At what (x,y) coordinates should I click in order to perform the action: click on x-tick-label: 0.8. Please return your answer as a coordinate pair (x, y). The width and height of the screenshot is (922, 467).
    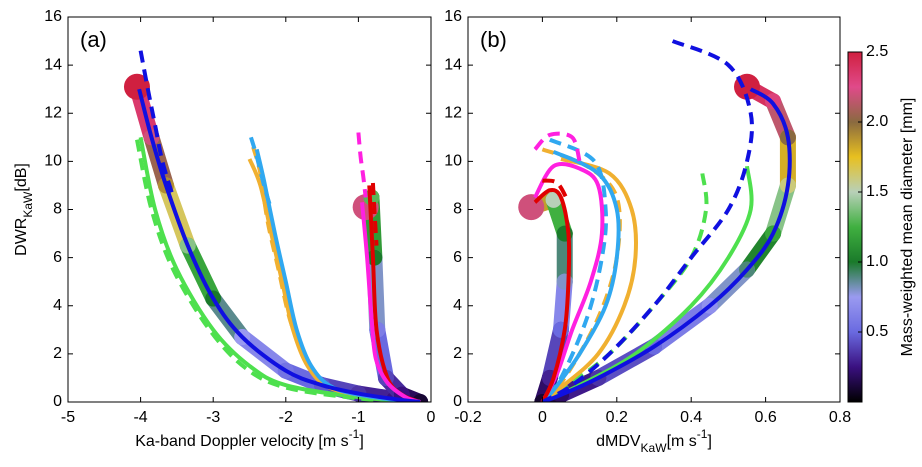
    Looking at the image, I should click on (840, 417).